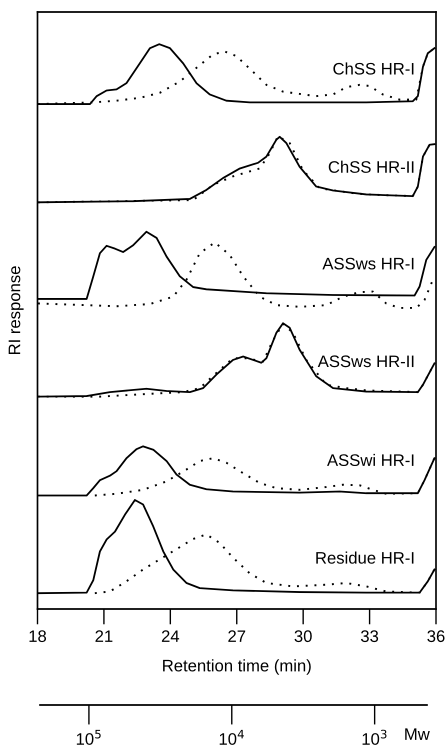 The width and height of the screenshot is (447, 751). What do you see at coordinates (365, 558) in the screenshot?
I see `series-label: Residue HR-I` at bounding box center [365, 558].